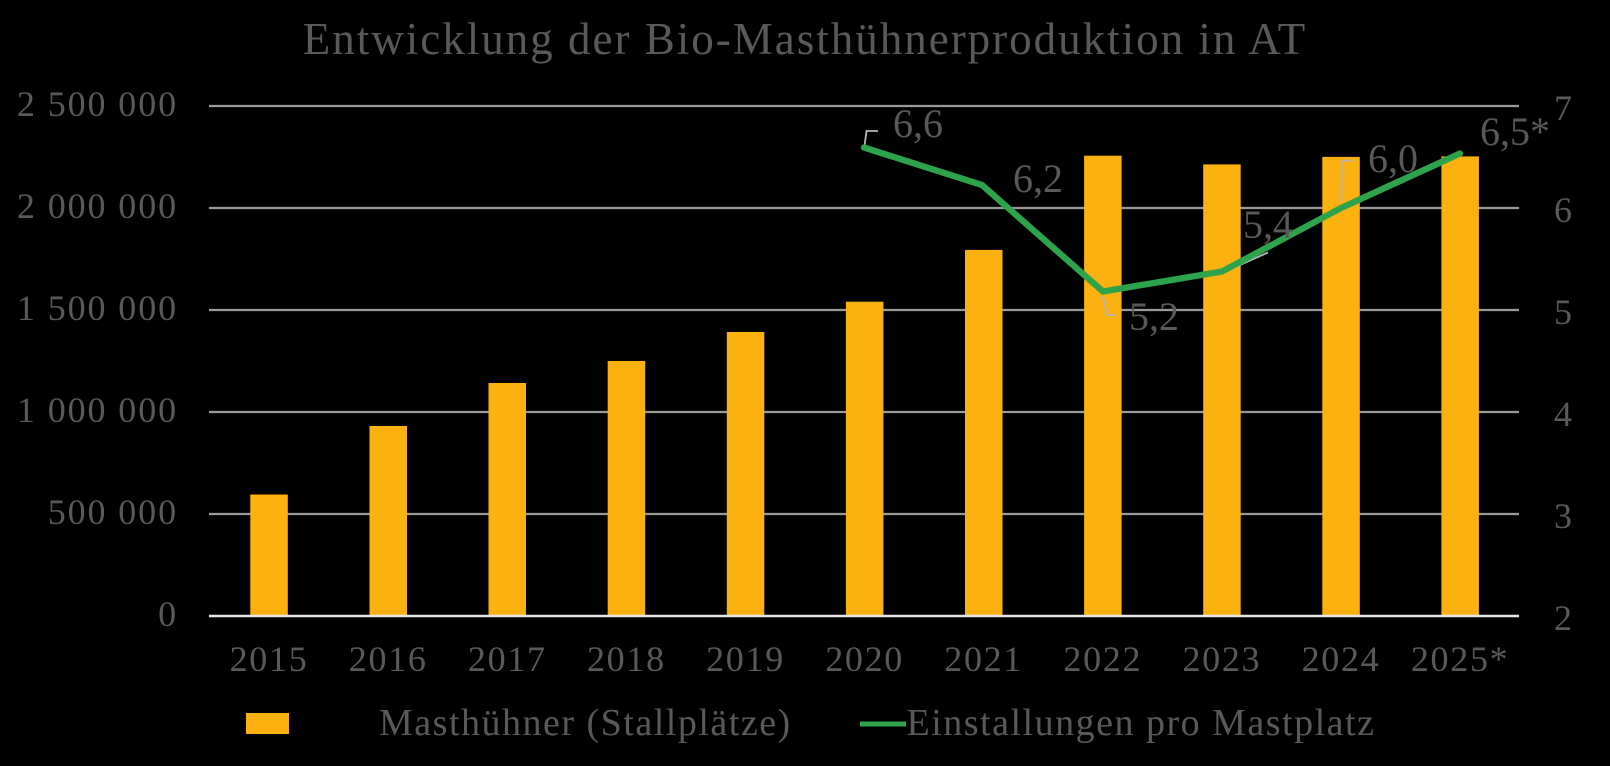 This screenshot has width=1610, height=766. I want to click on svg-text: 2 000 000, so click(97, 206).